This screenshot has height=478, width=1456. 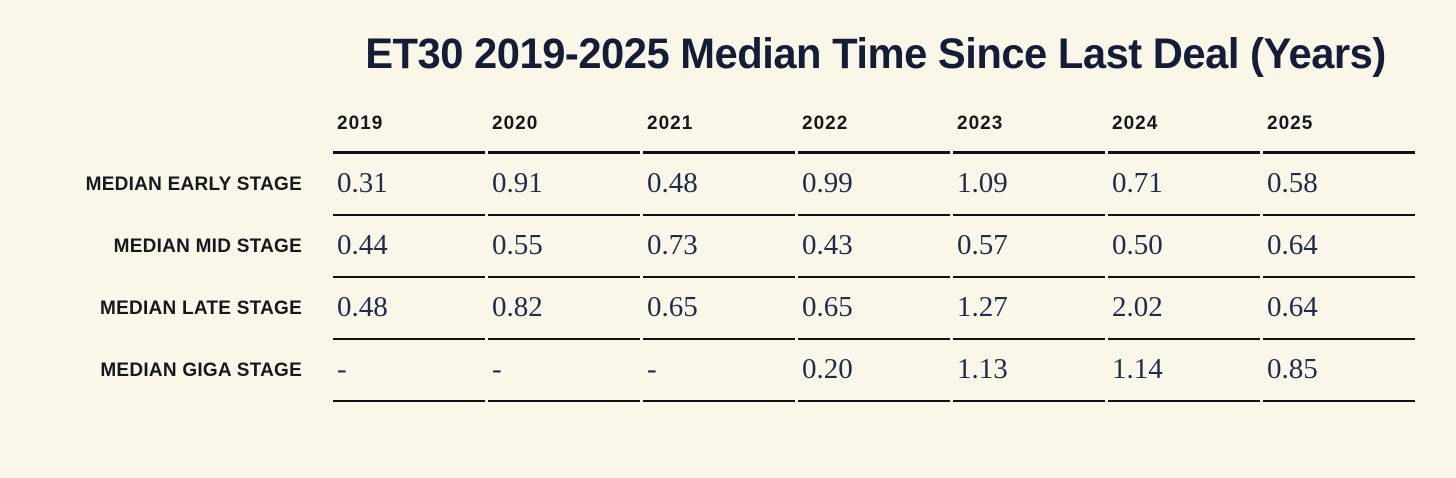 I want to click on cell-value: 1.27, so click(x=1029, y=309).